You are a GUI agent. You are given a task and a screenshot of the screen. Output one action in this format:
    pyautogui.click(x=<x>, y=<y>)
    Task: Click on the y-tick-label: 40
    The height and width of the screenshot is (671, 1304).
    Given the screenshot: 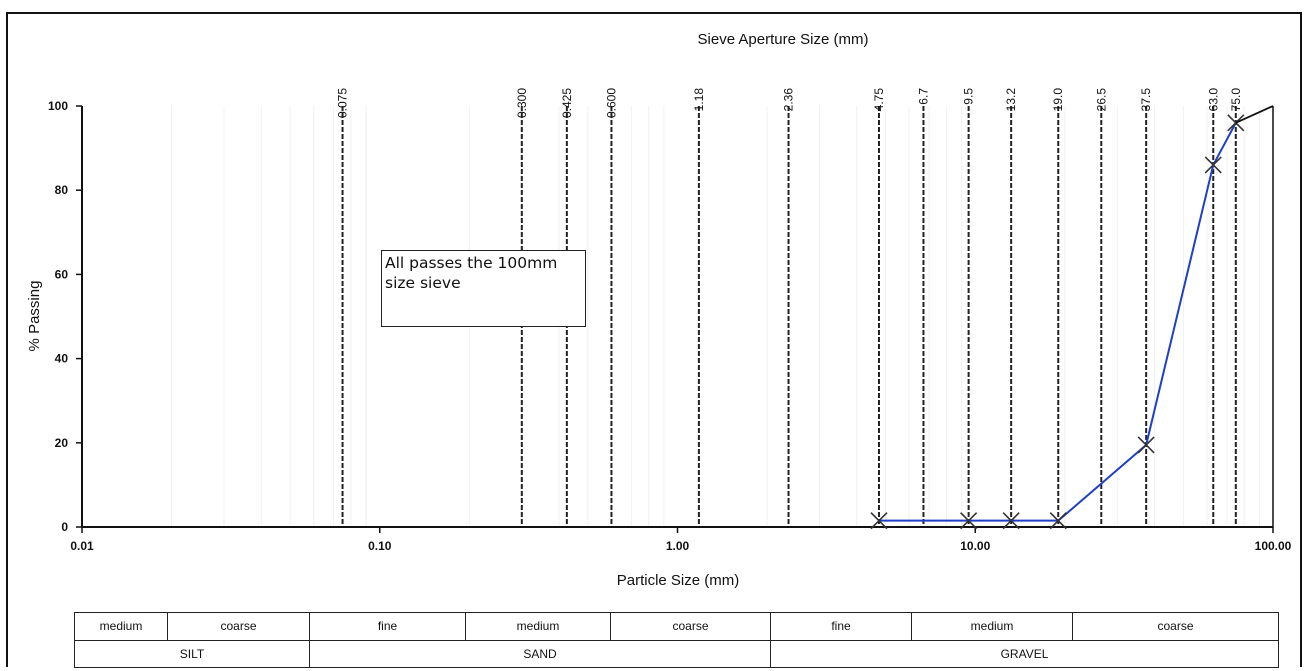 What is the action you would take?
    pyautogui.click(x=62, y=359)
    